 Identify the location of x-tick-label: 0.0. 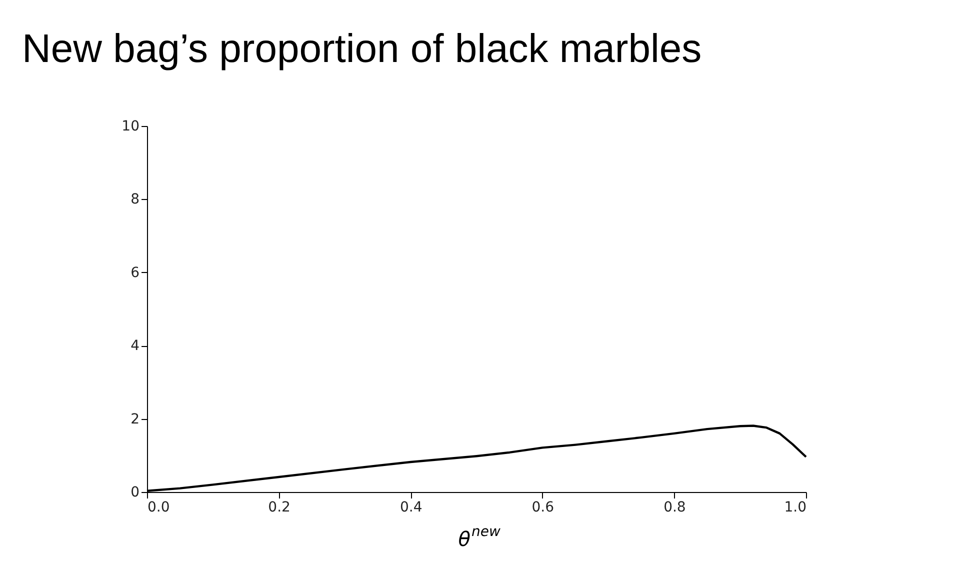
(159, 508).